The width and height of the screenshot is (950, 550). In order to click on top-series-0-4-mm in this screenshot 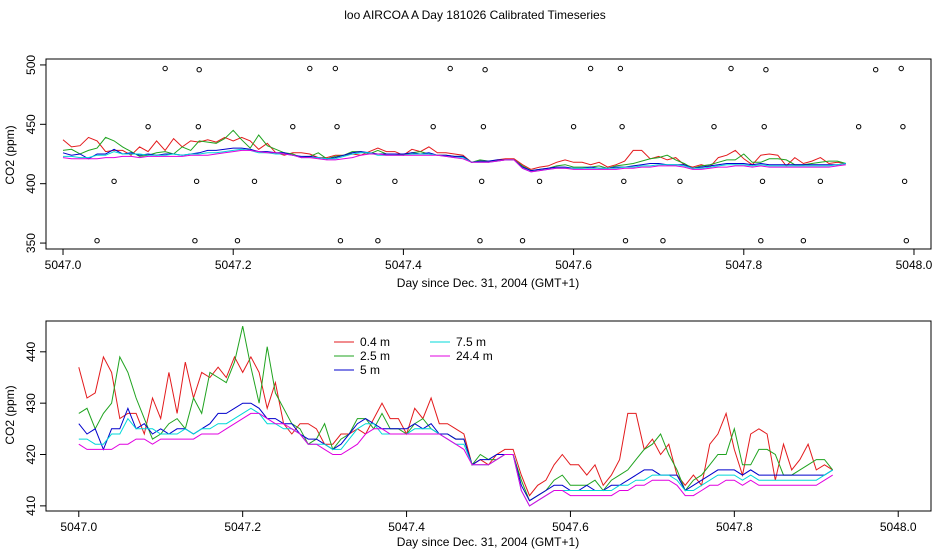, I will do `click(454, 153)`.